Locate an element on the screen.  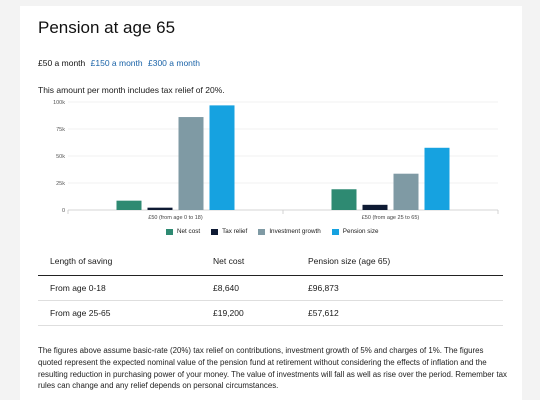
header-length-of-saving: Length of saving is located at coordinates (125, 261).